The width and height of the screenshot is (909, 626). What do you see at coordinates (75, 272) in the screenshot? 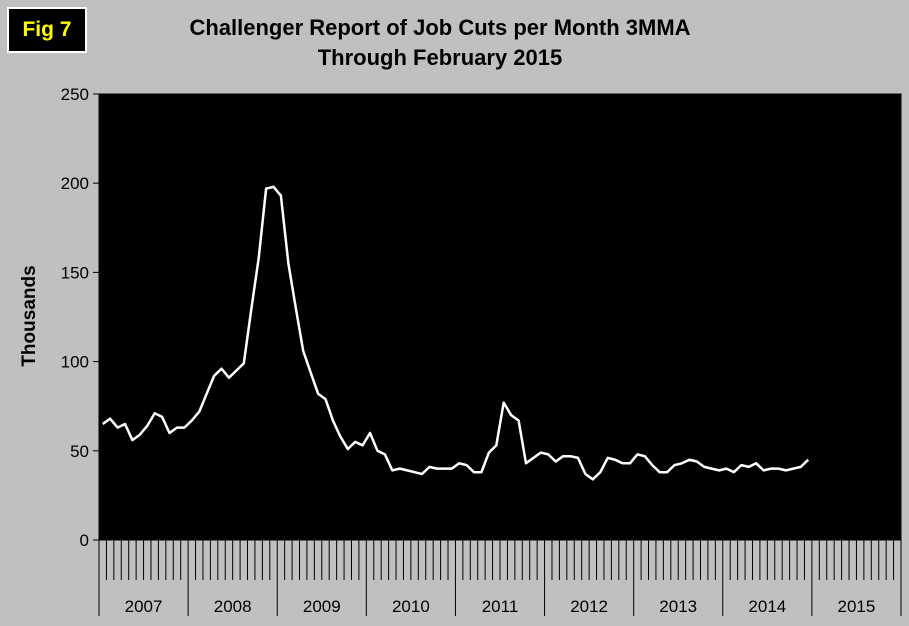
I see `y-tick-label: 150` at bounding box center [75, 272].